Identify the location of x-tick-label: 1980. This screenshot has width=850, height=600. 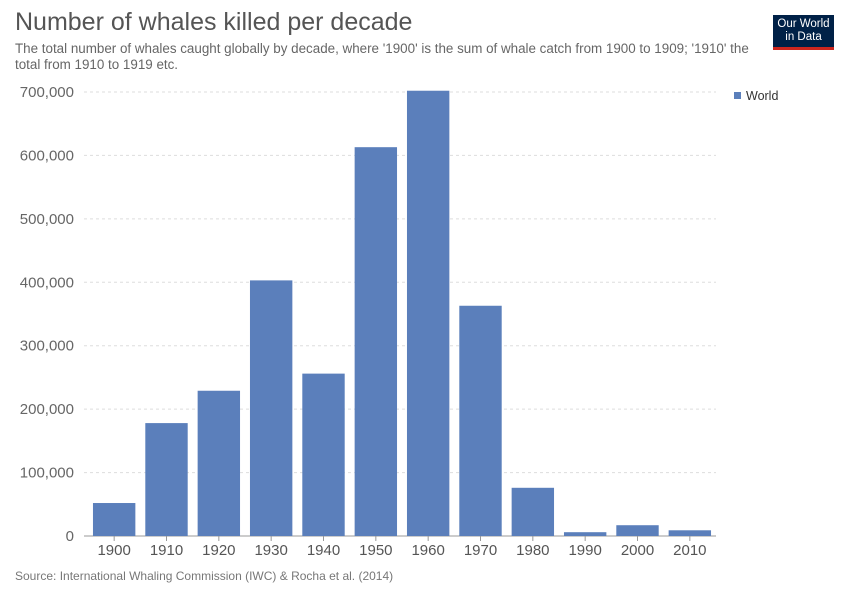
(532, 550).